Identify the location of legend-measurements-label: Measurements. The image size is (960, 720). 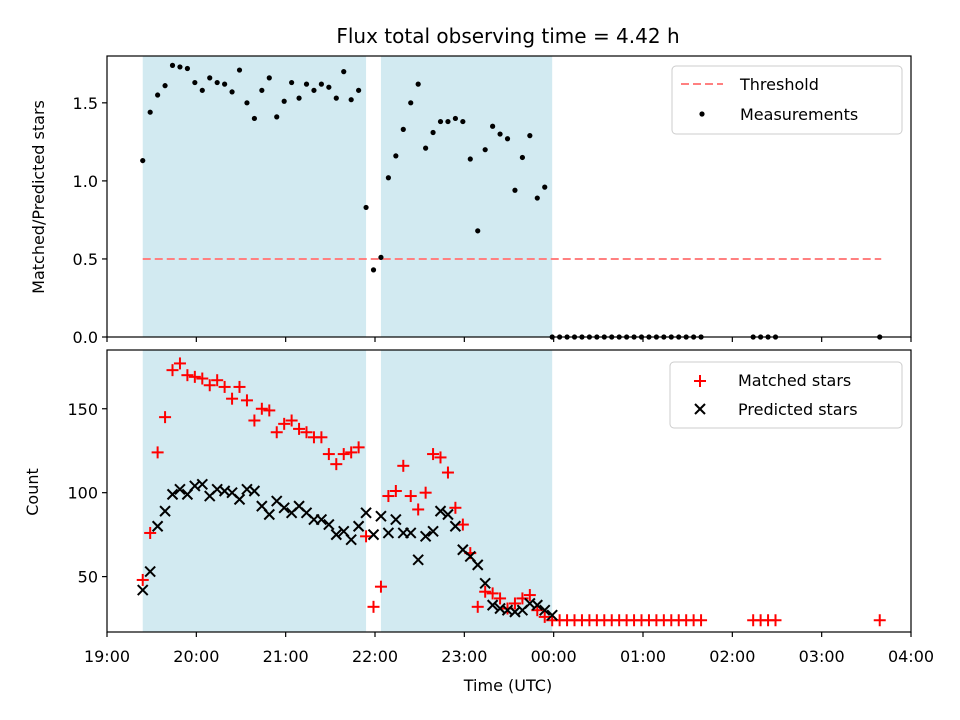
(799, 114).